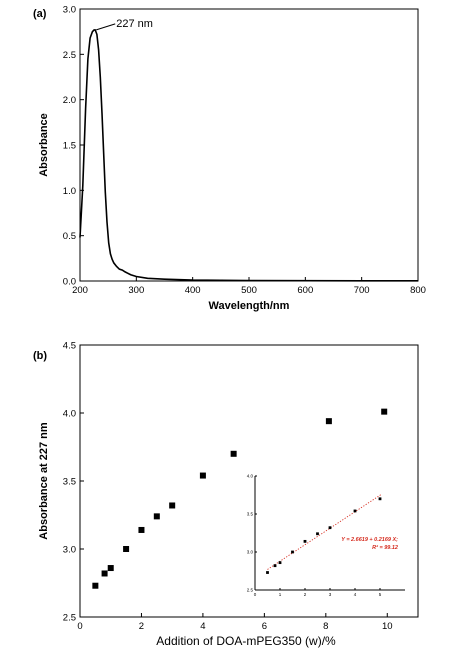 This screenshot has height=666, width=457. Describe the element at coordinates (250, 590) in the screenshot. I see `inset-y-tick-label-0: 2.5` at that location.